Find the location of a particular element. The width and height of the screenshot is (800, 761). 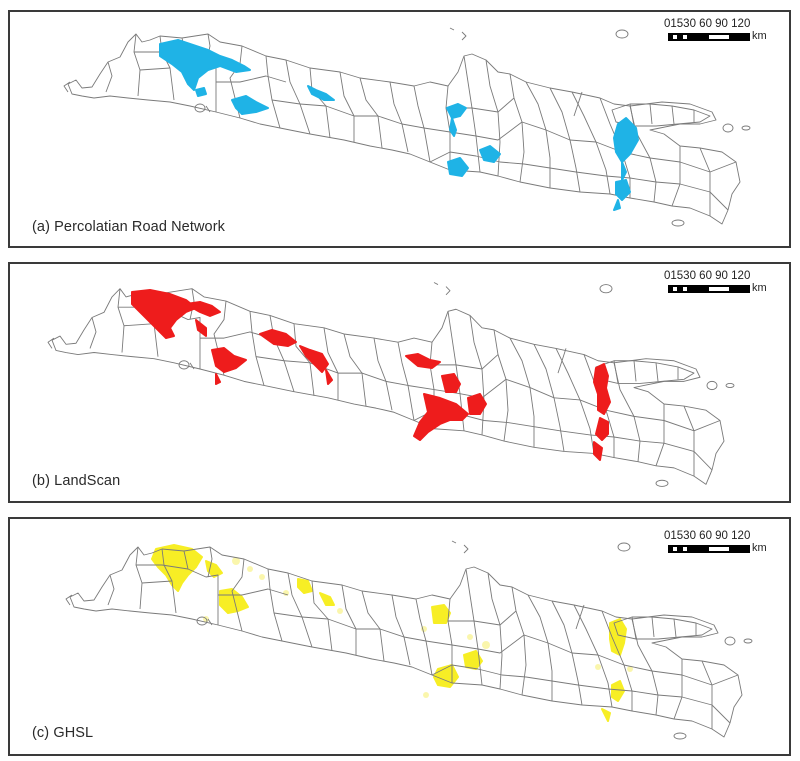

ghsl-low-density is located at coordinates (418, 627).